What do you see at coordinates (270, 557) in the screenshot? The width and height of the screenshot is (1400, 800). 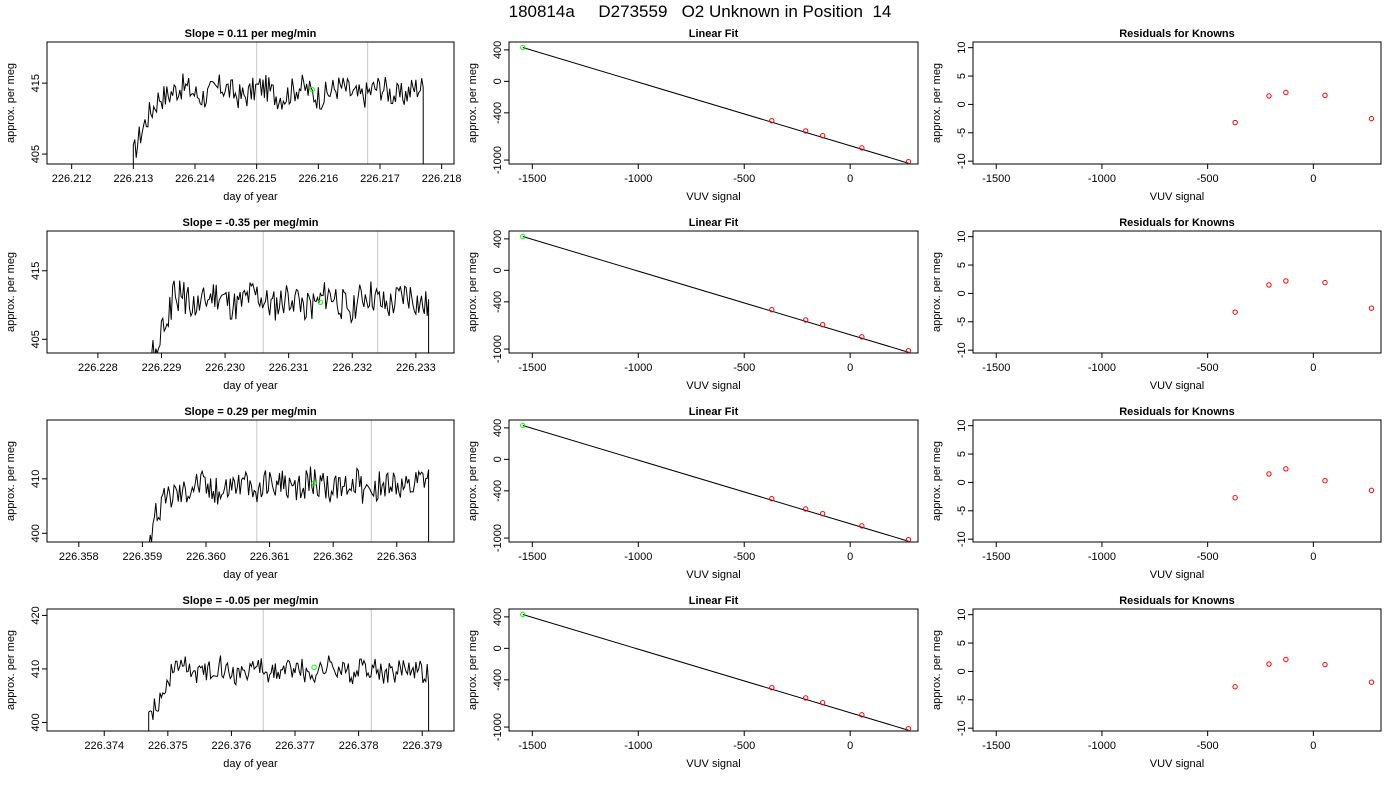 I see `x-tick-label: 226.361` at bounding box center [270, 557].